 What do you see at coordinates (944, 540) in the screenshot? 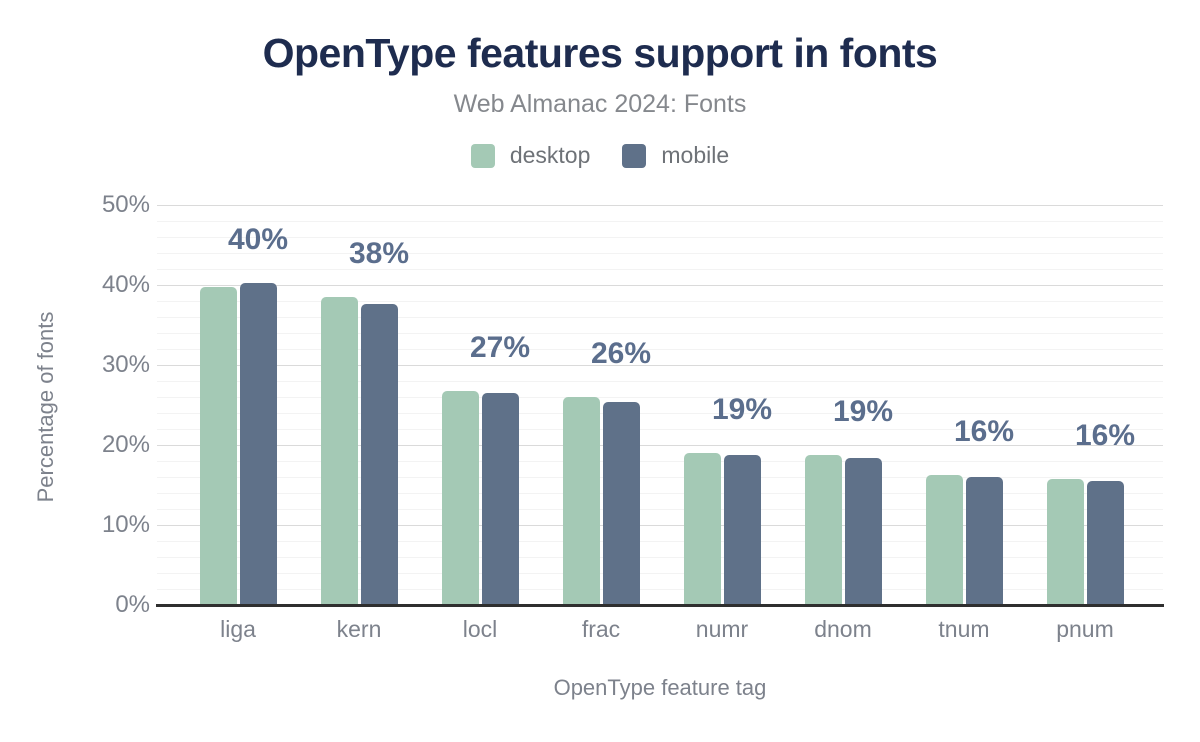
I see `bar-desktop-tnum` at bounding box center [944, 540].